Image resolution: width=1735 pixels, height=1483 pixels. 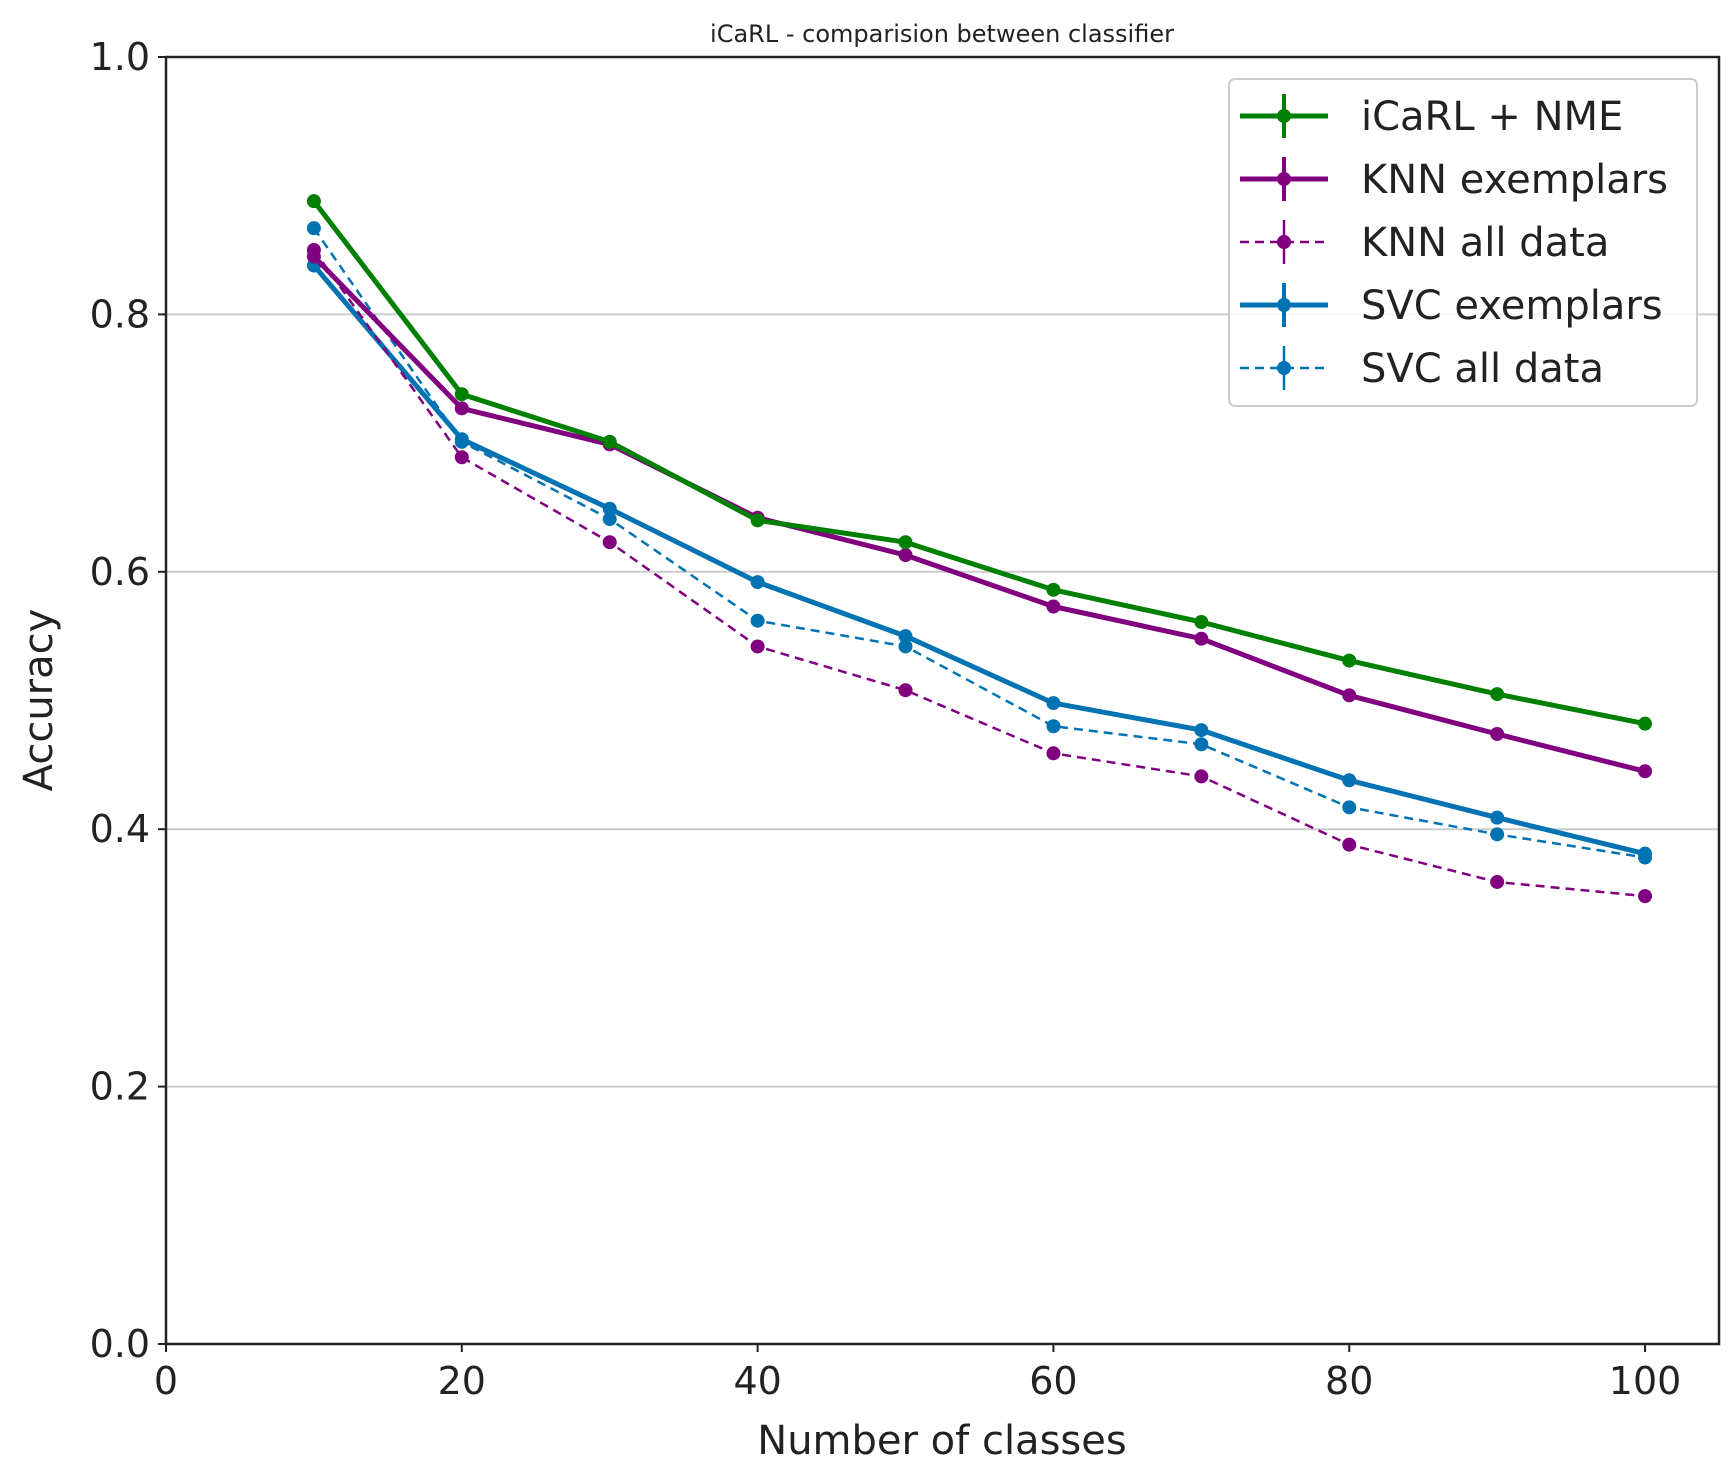 I want to click on legend-item: SVC exemplars, so click(x=1451, y=306).